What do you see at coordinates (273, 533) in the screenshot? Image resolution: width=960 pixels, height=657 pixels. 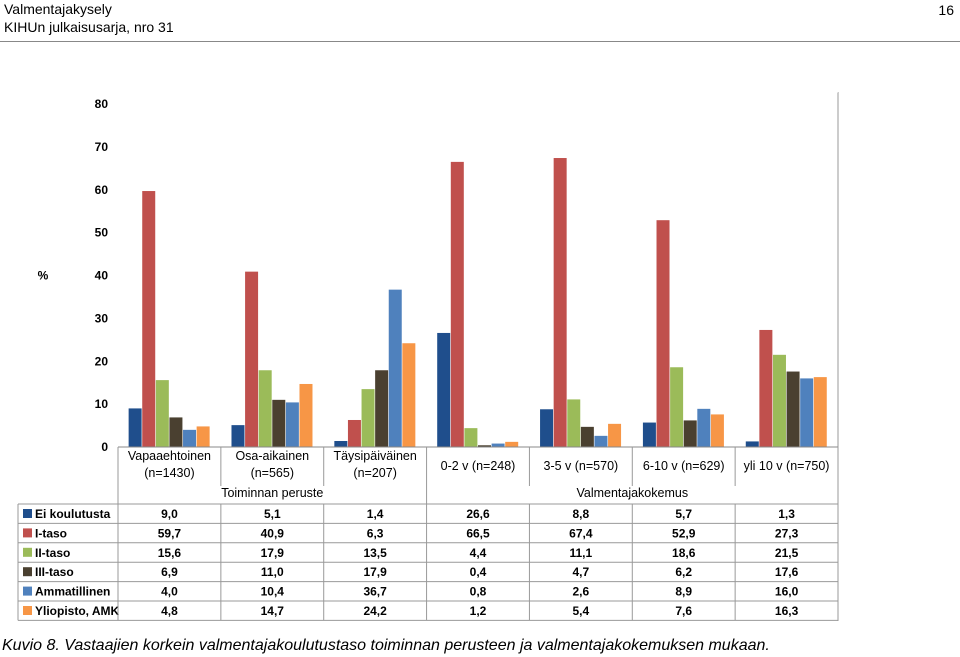 I see `table-cell-value: 40,9` at bounding box center [273, 533].